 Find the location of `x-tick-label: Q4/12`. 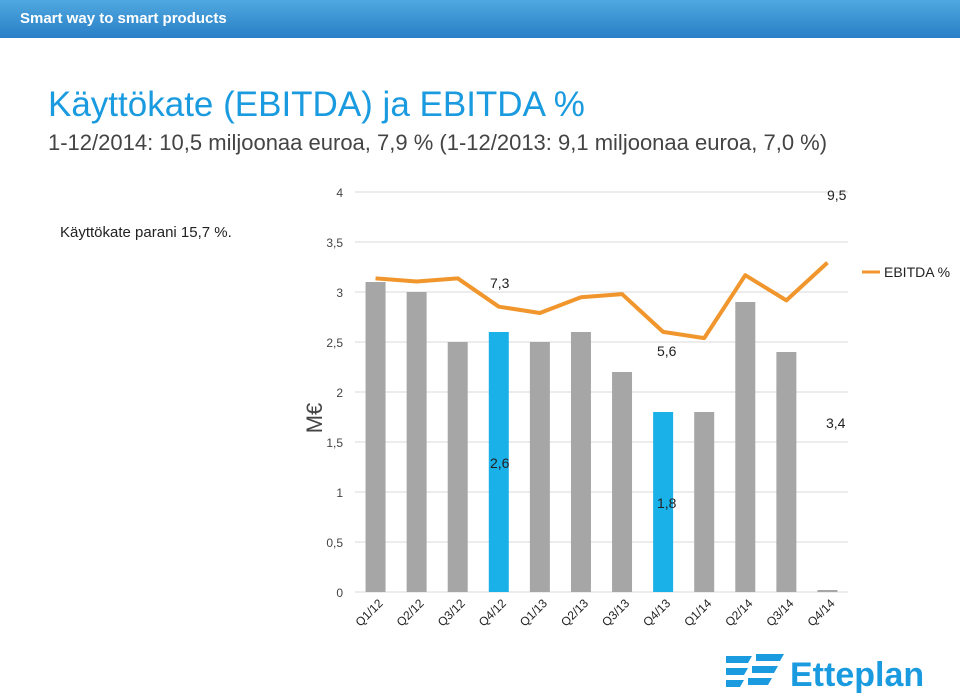

x-tick-label: Q4/12 is located at coordinates (492, 612).